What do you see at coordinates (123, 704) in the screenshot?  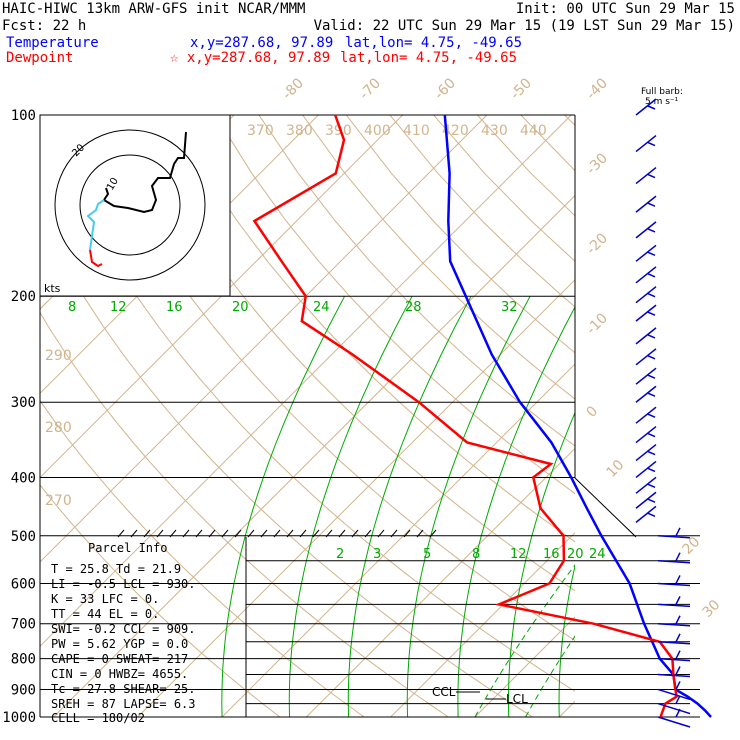 I see `parcel-row: SREH = 87 LAPSE= 6.3` at bounding box center [123, 704].